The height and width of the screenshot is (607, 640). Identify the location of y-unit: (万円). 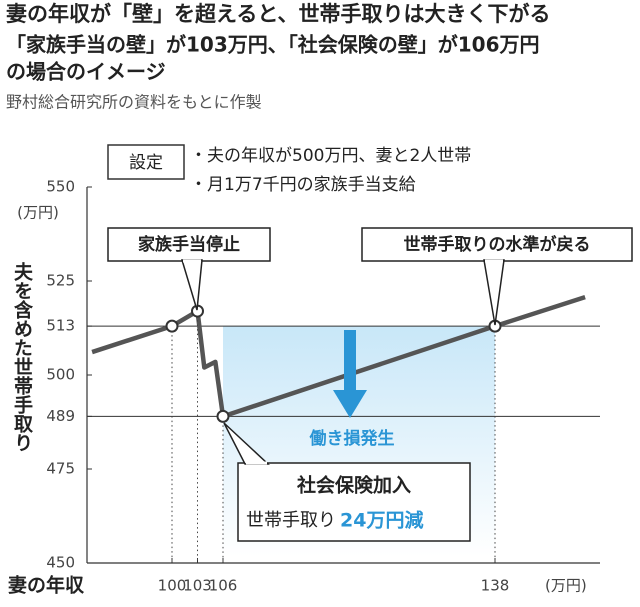
(38, 213).